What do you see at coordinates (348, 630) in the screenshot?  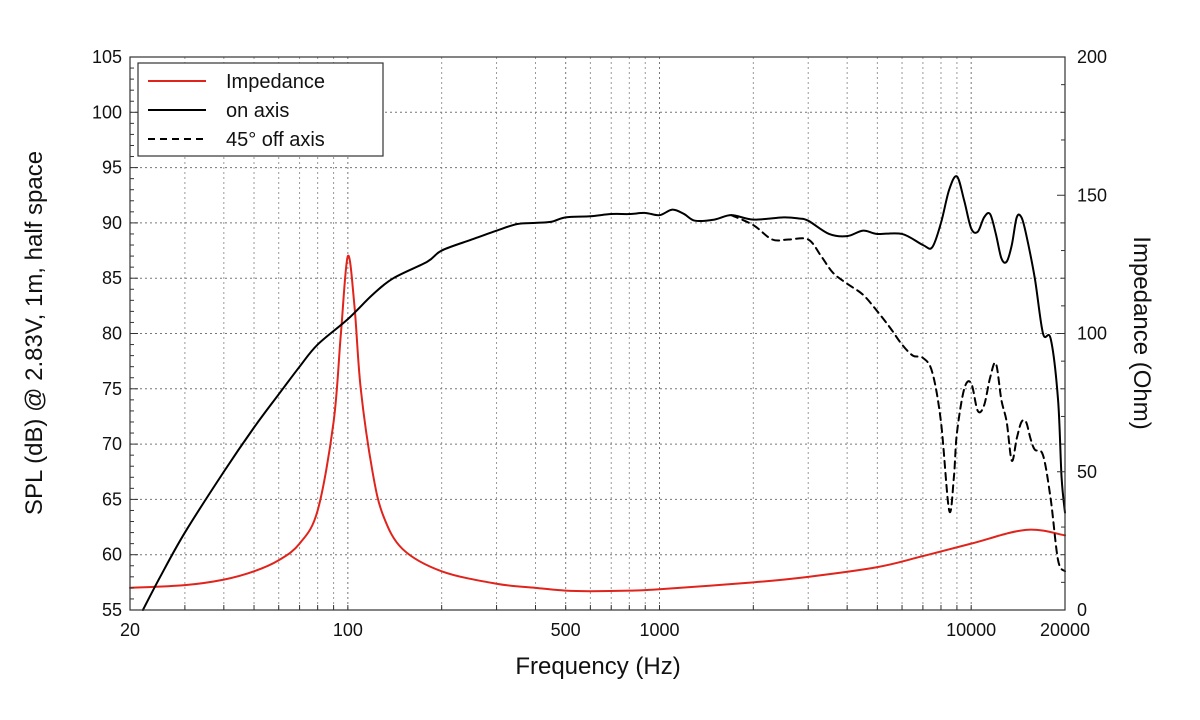 I see `x-tick-label: 100` at bounding box center [348, 630].